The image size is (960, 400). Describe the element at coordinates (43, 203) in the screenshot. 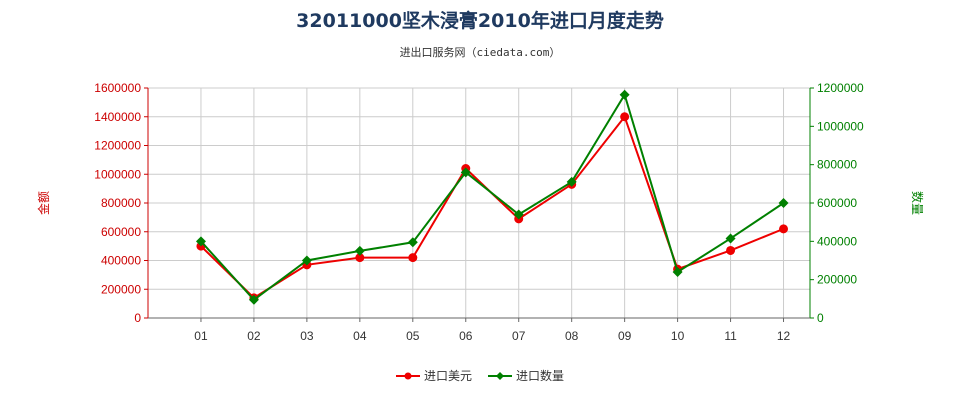

I see `left-axis-title: 金额` at that location.